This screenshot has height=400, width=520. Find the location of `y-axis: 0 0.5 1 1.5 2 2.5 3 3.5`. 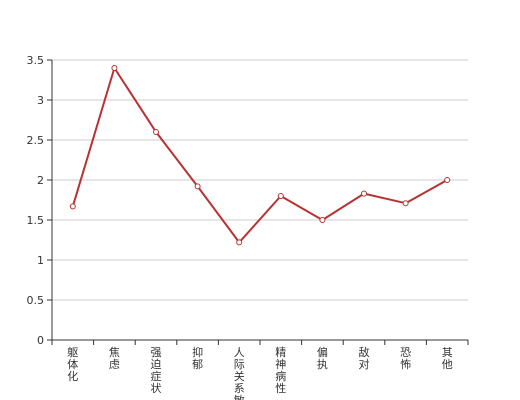

y-axis: 0 0.5 1 1.5 2 2.5 3 3.5 is located at coordinates (40, 200).